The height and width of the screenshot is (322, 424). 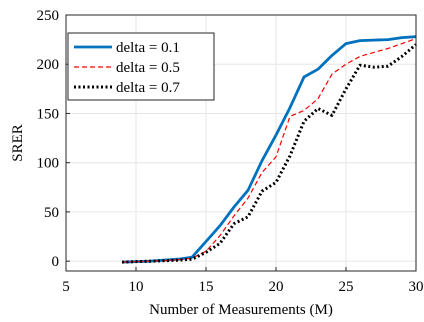 What do you see at coordinates (136, 287) in the screenshot?
I see `x-tick-label: 10` at bounding box center [136, 287].